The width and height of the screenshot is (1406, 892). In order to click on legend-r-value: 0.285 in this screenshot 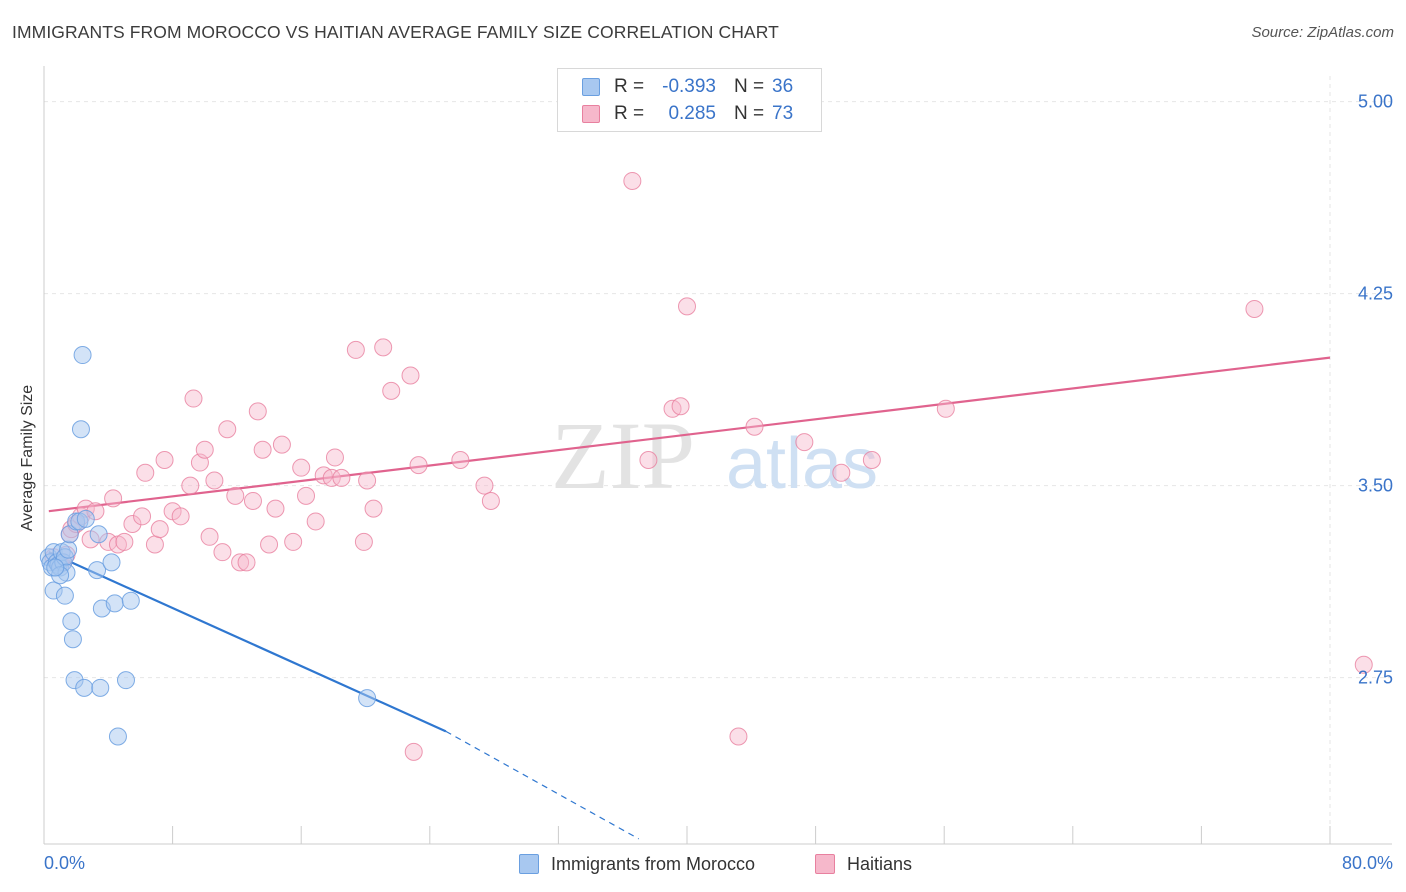, I will do `click(692, 113)`.